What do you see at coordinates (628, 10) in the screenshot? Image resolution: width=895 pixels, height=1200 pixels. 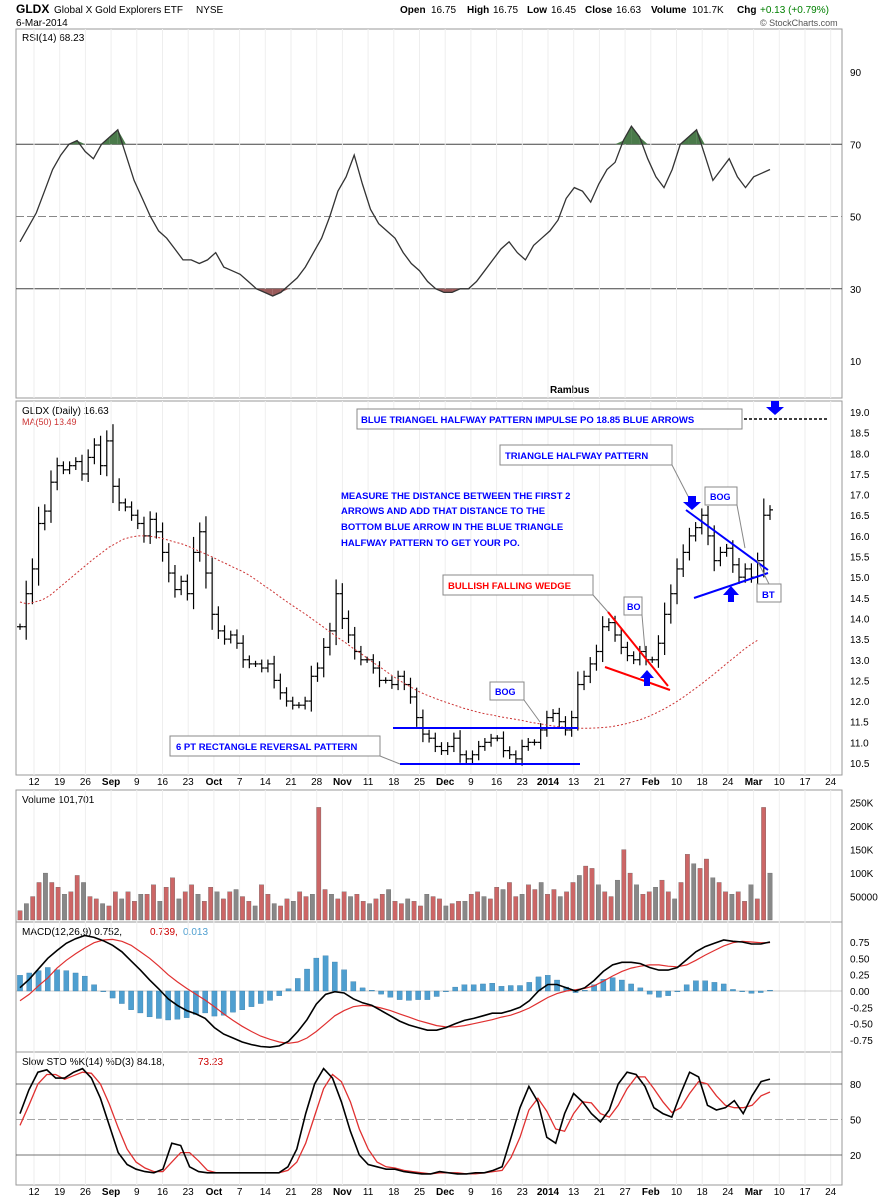 I see `close-value: 16.63` at bounding box center [628, 10].